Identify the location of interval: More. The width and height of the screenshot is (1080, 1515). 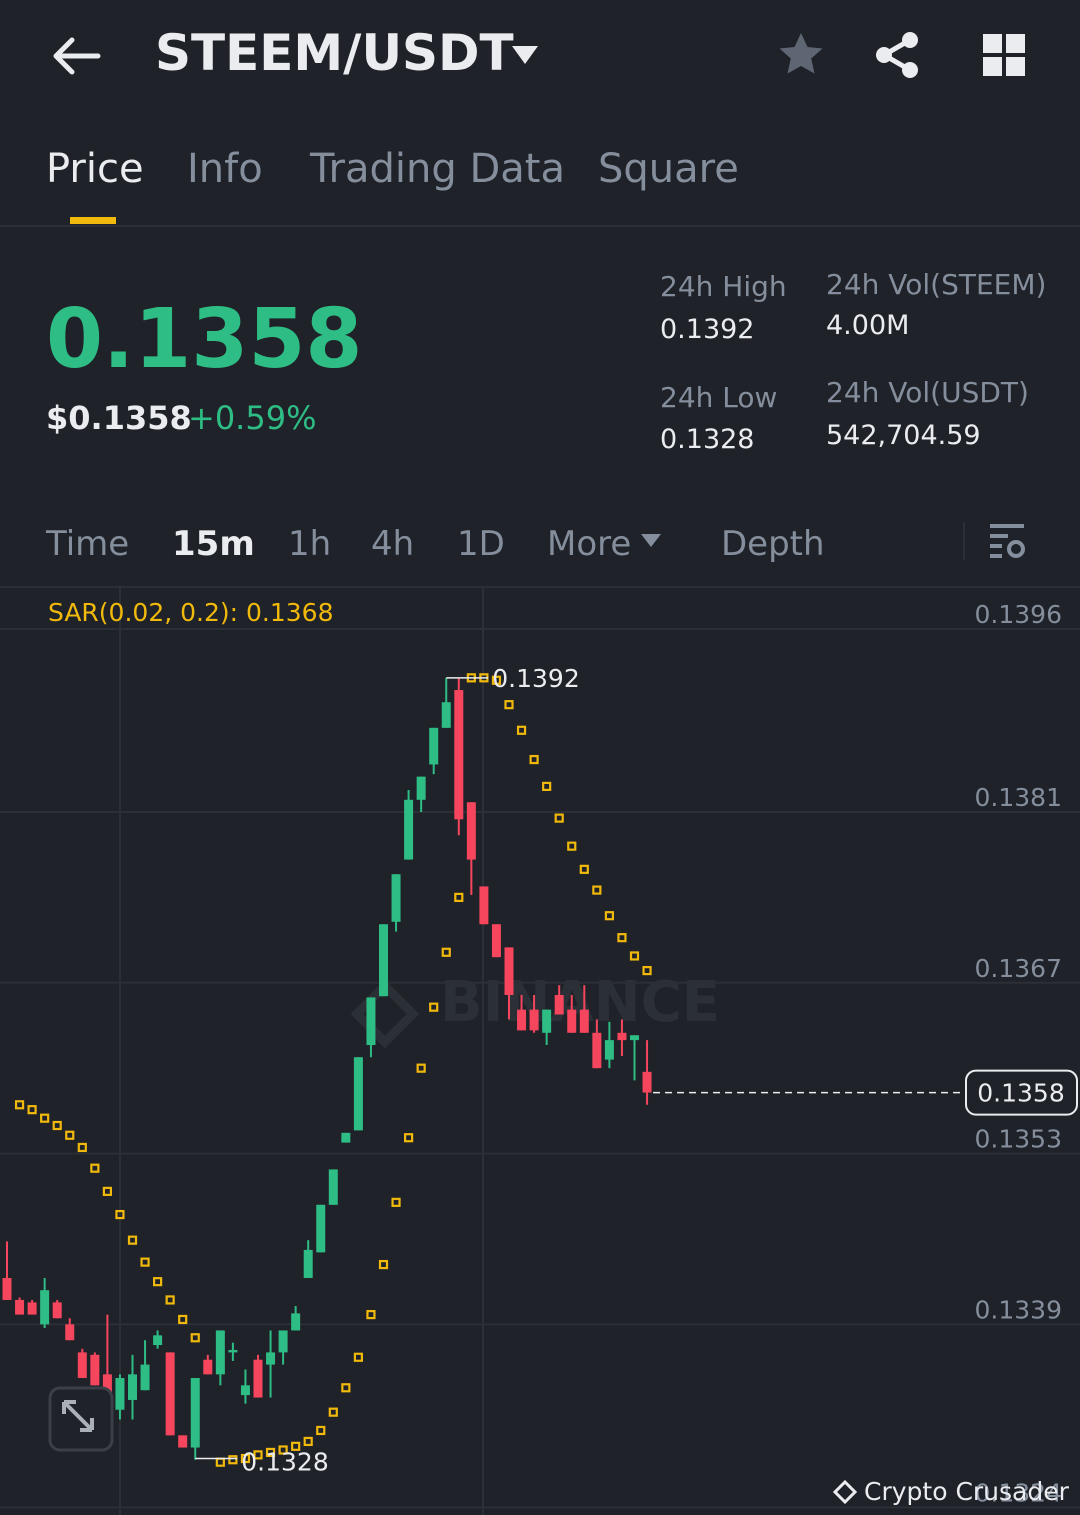
(589, 544).